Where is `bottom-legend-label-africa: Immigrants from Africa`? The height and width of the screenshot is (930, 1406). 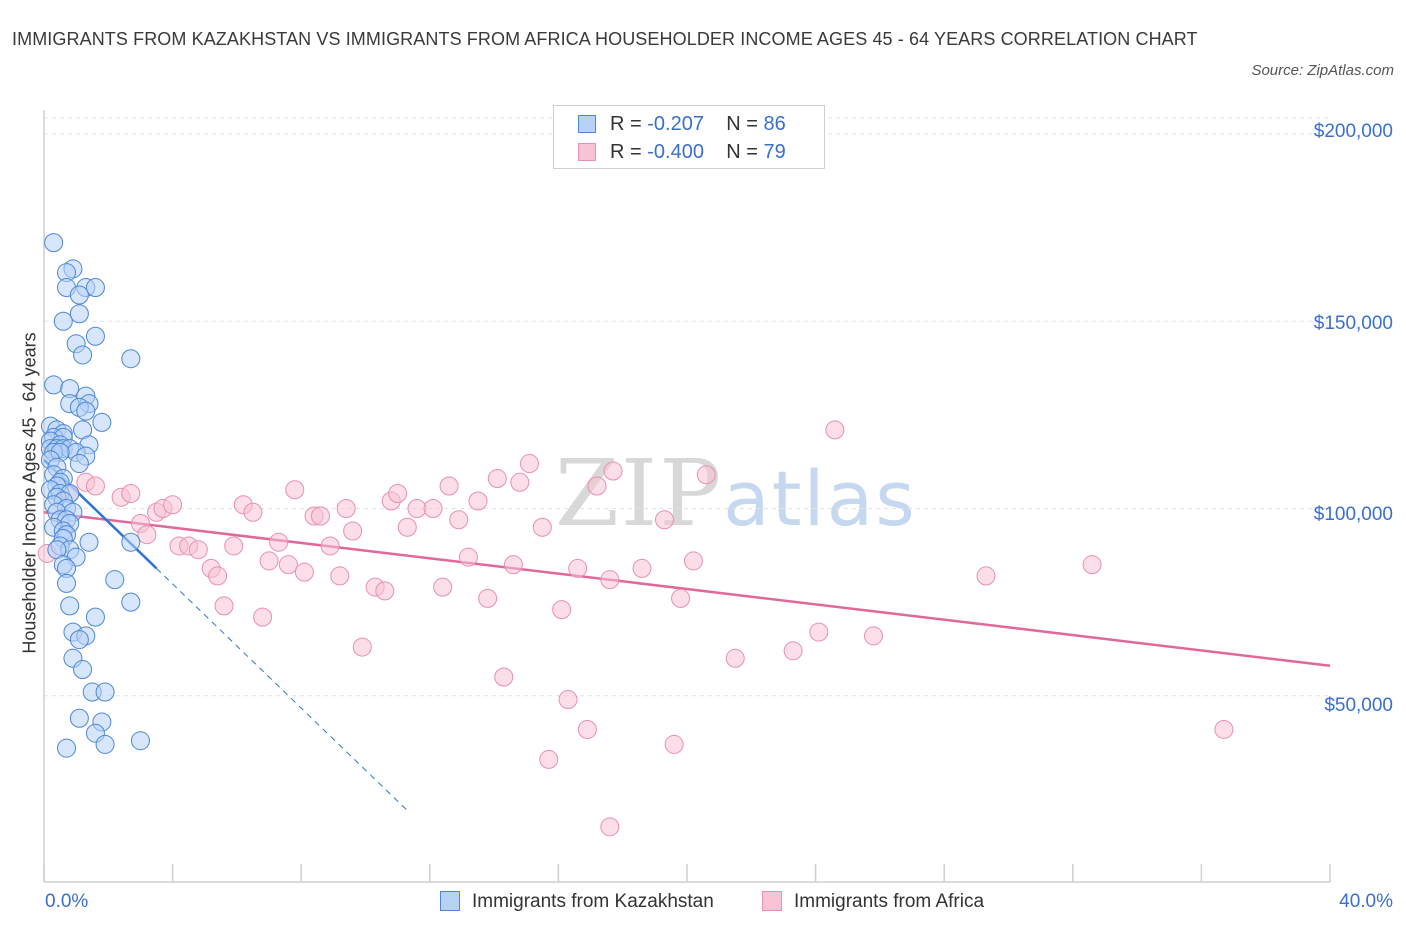 bottom-legend-label-africa: Immigrants from Africa is located at coordinates (889, 901).